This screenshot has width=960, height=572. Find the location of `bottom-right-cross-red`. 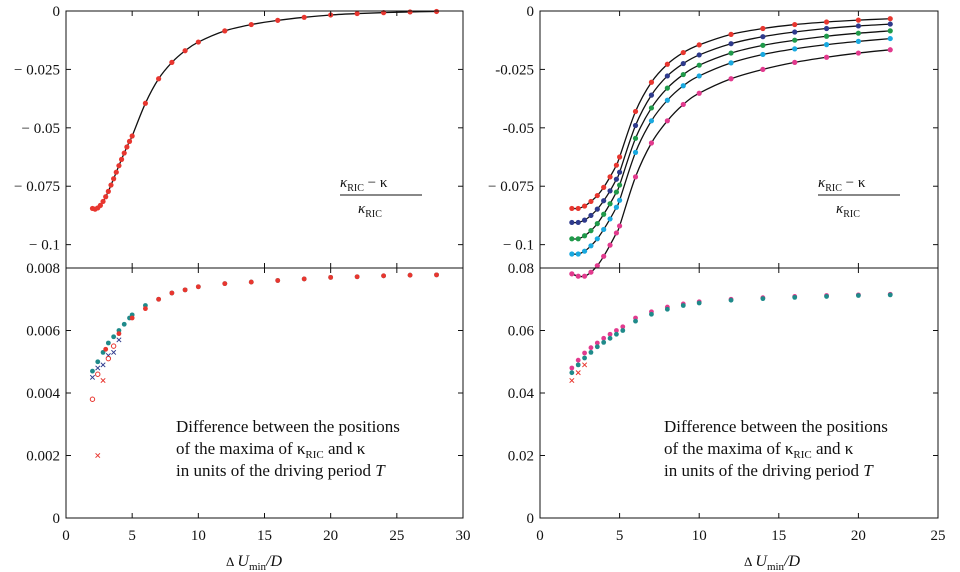

bottom-right-cross-red is located at coordinates (585, 365).